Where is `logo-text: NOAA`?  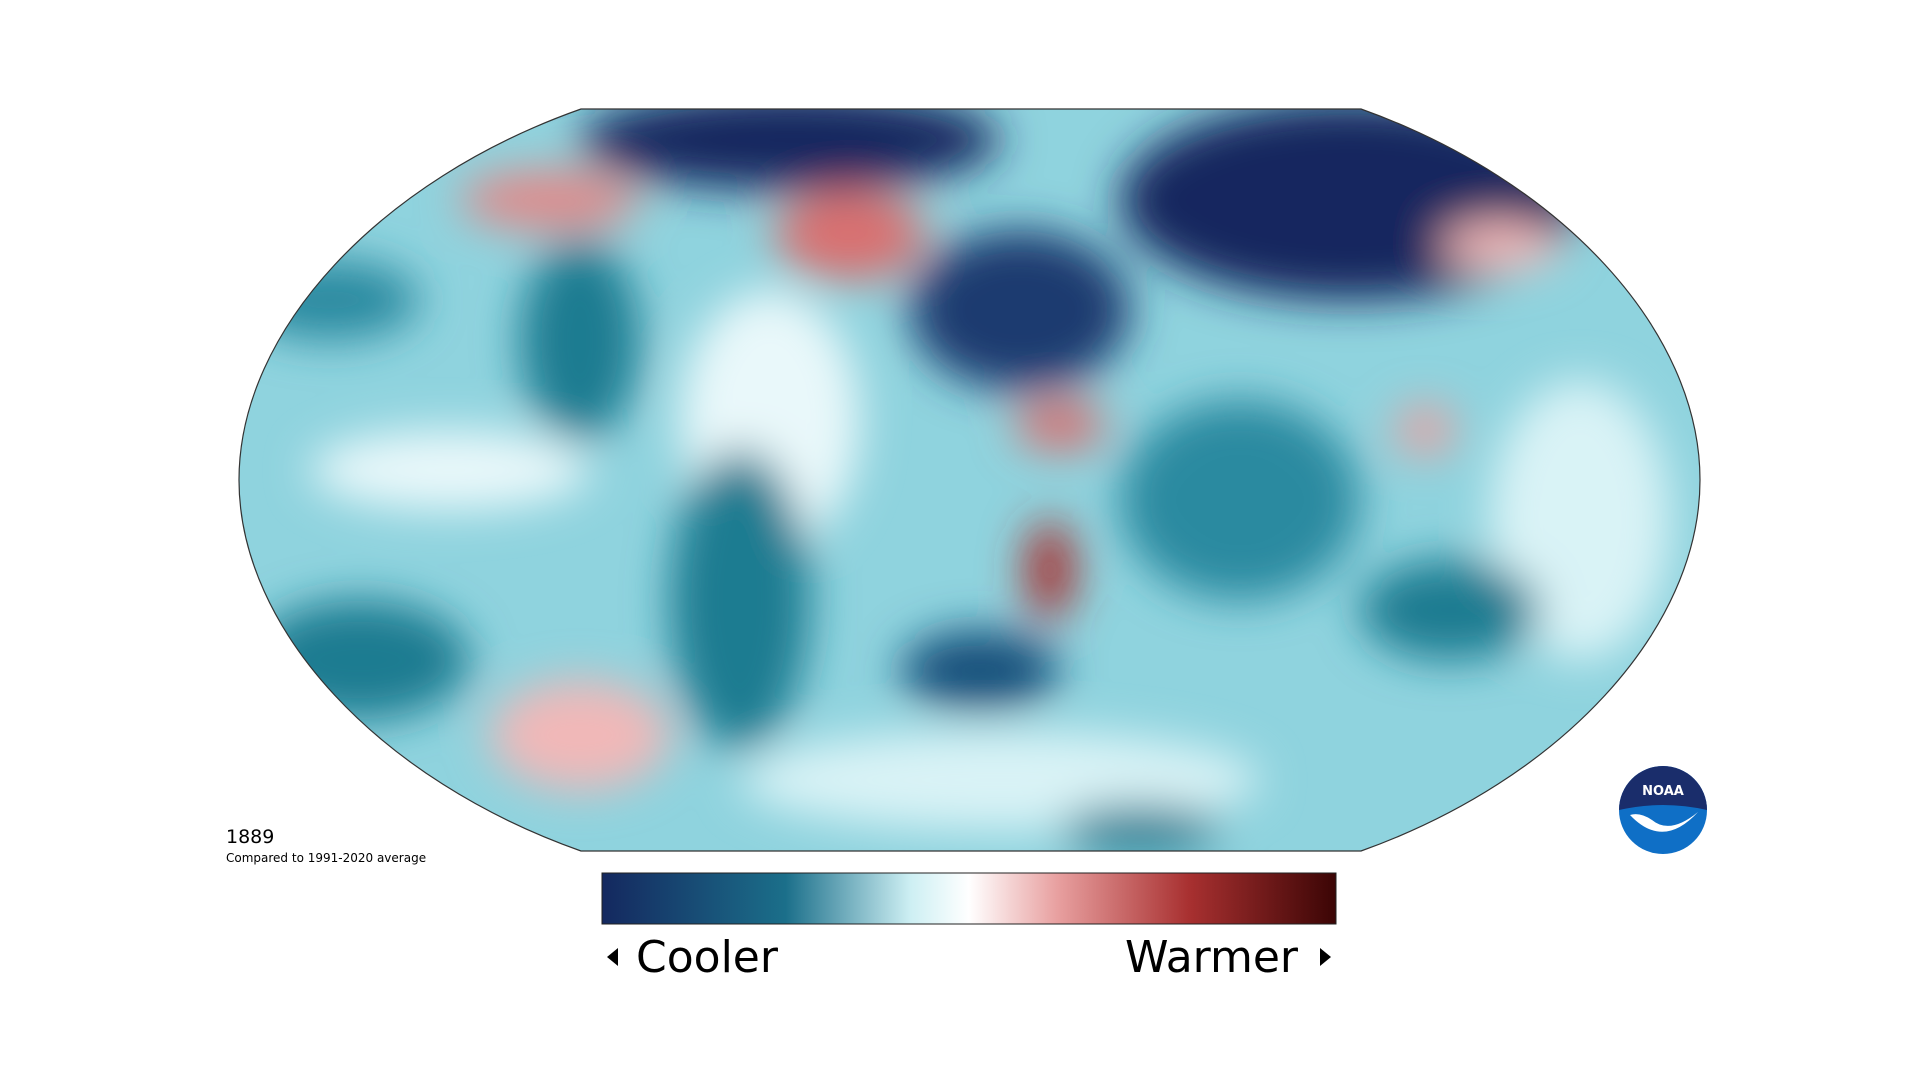
logo-text: NOAA is located at coordinates (1663, 791).